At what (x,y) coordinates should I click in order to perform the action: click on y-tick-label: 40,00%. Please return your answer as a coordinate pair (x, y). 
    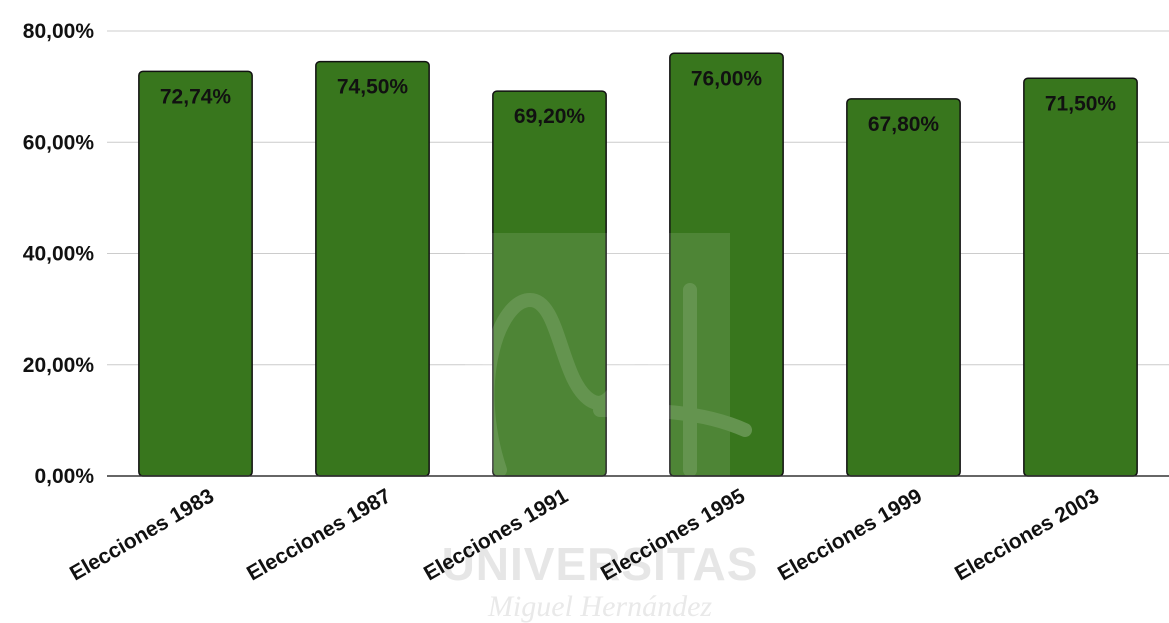
    Looking at the image, I should click on (59, 254).